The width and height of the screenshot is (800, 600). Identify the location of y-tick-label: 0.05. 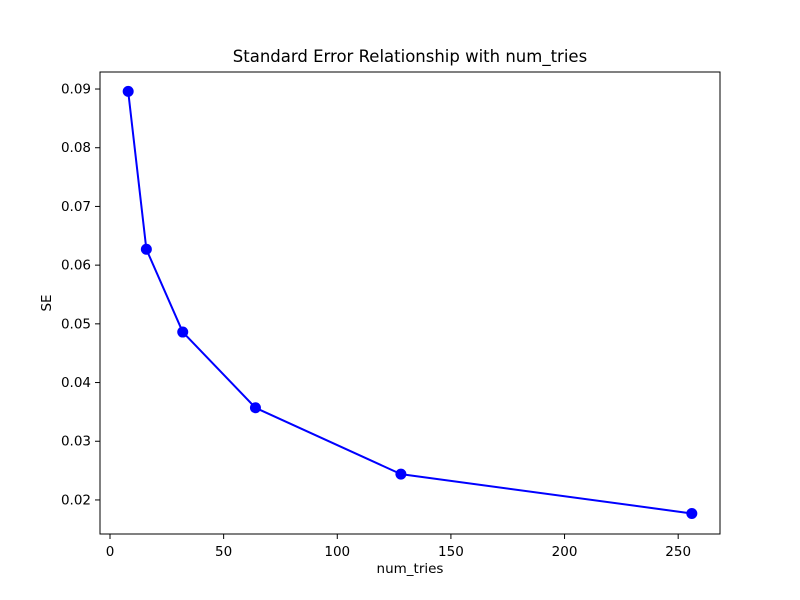
(76, 324).